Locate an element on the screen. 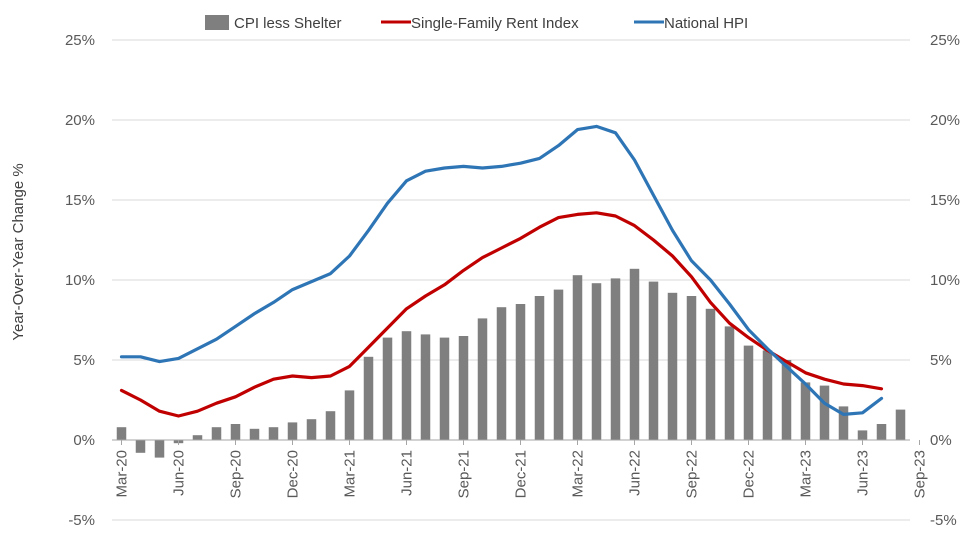 The width and height of the screenshot is (965, 544). legend-label-hpi: National HPI is located at coordinates (706, 23).